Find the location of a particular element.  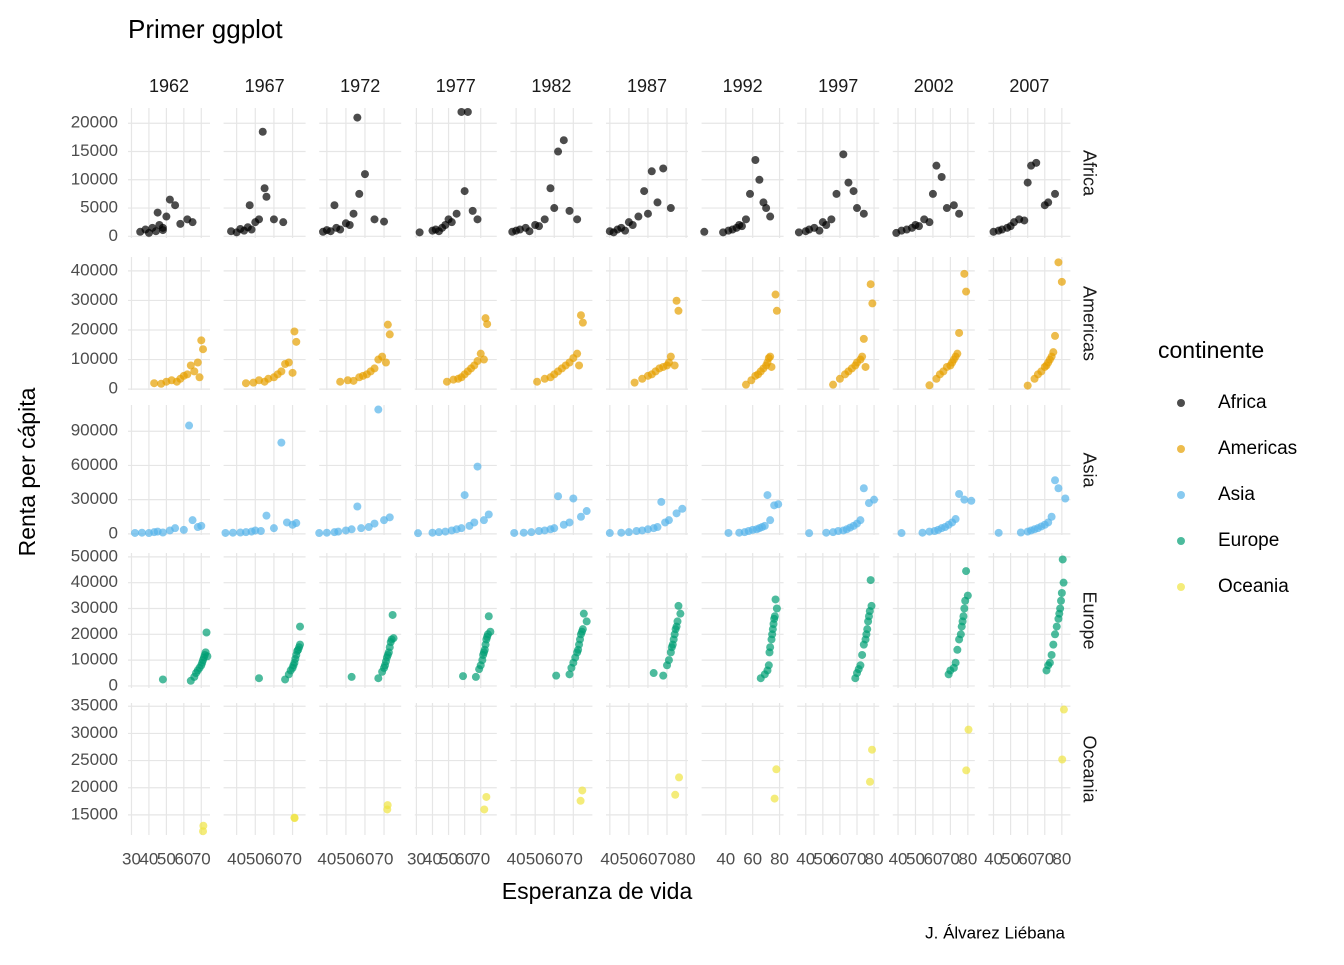

facet-strip-label: 1992 is located at coordinates (743, 86).